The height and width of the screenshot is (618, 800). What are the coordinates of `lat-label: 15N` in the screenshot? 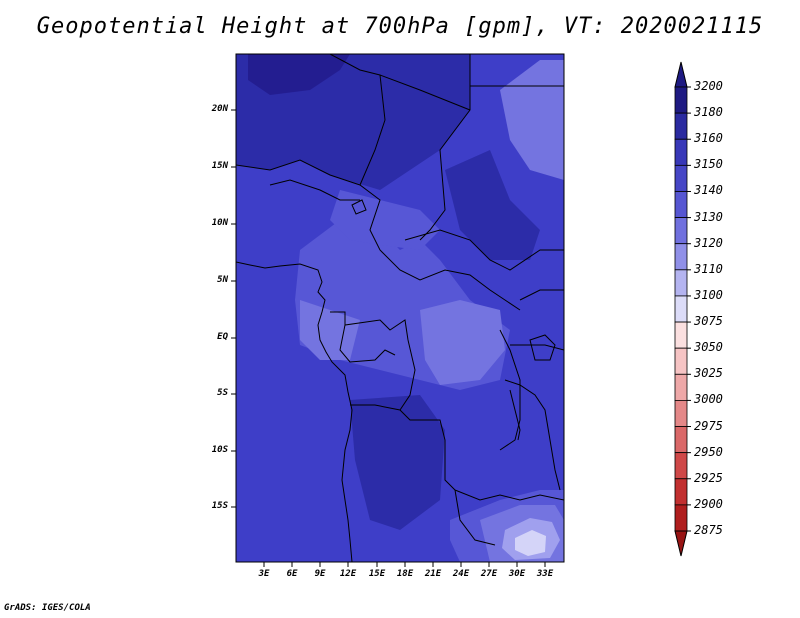 It's located at (219, 166).